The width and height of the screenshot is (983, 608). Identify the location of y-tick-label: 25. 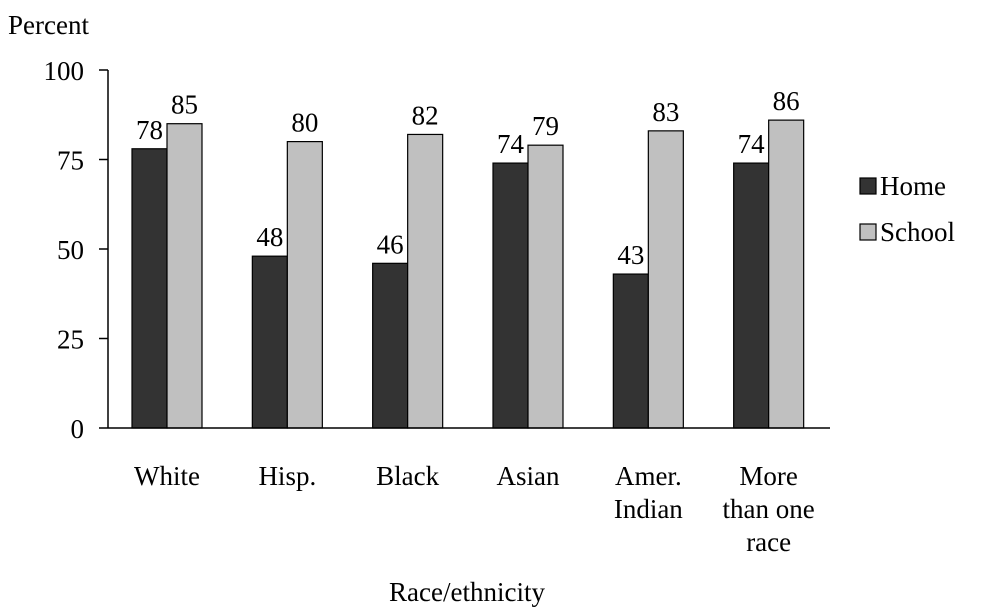
(70, 340).